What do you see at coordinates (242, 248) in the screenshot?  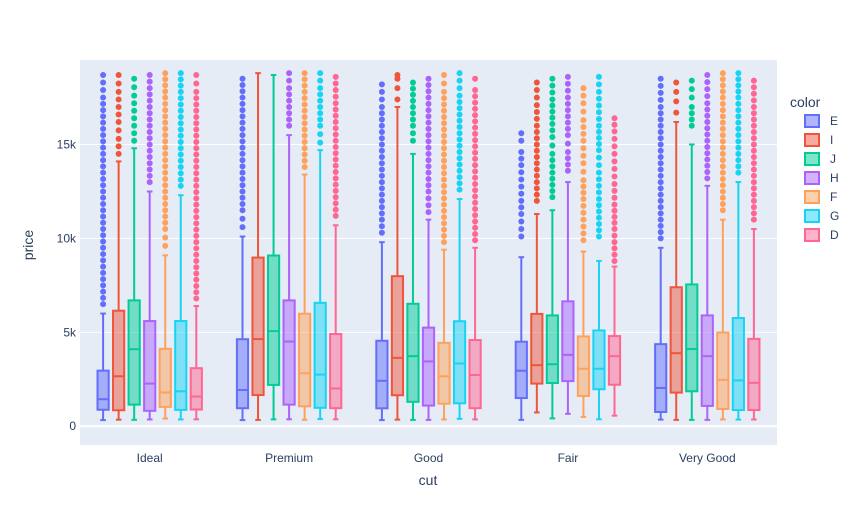 I see `box-E-Premium` at bounding box center [242, 248].